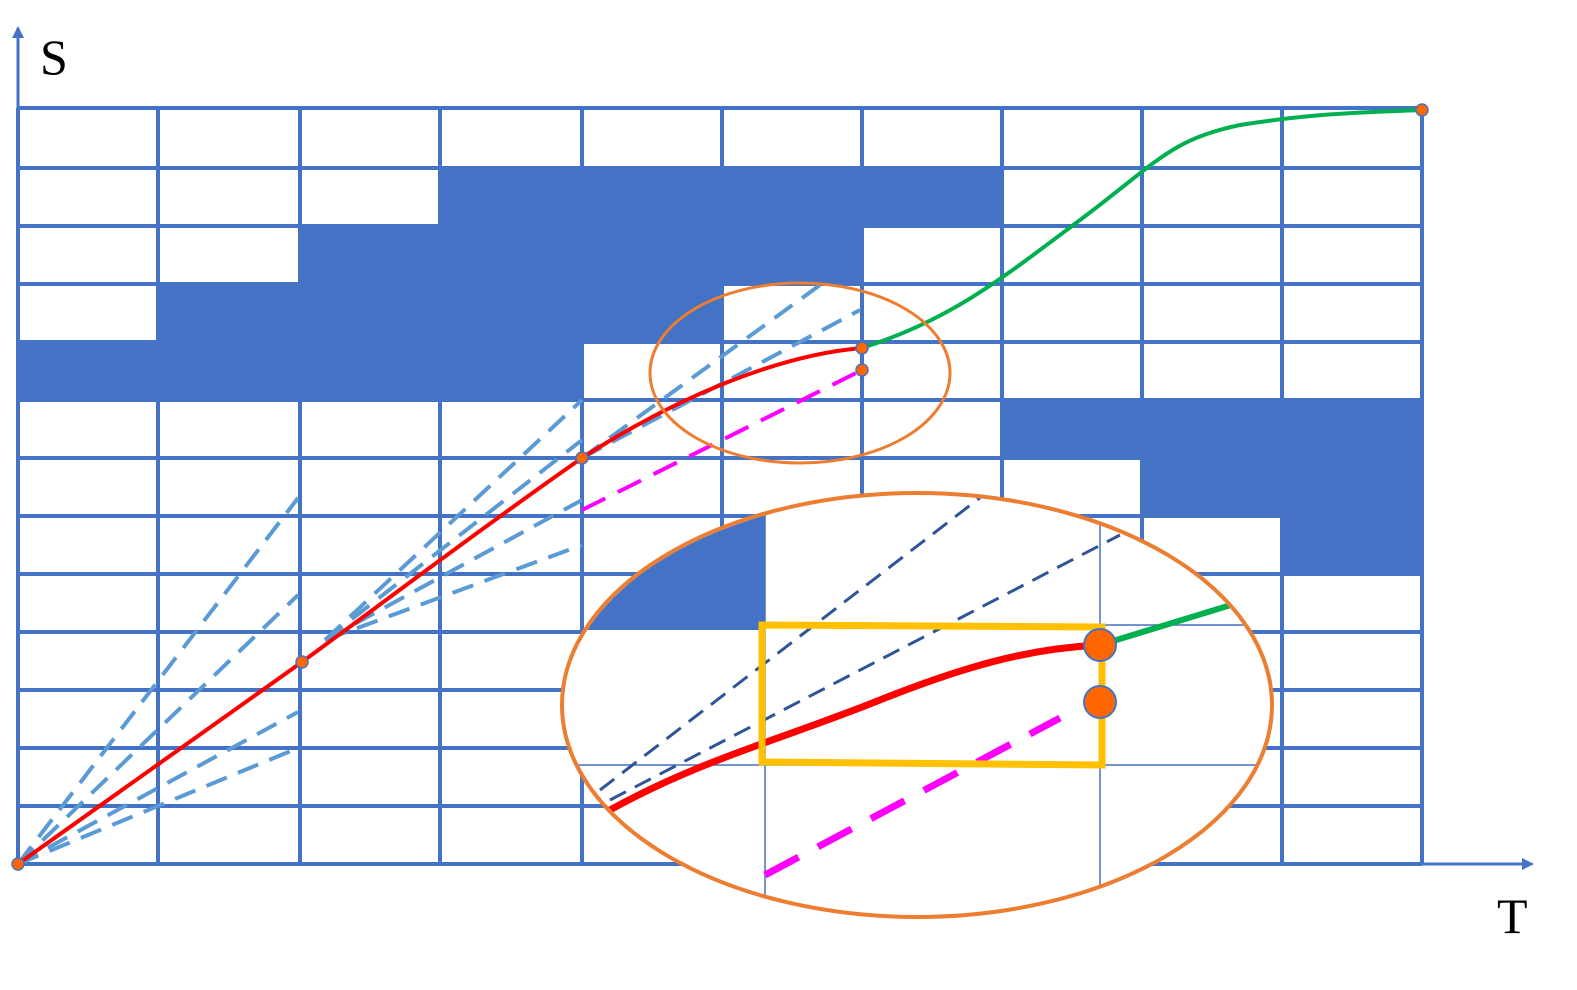  What do you see at coordinates (1142, 229) in the screenshot?
I see `future-path` at bounding box center [1142, 229].